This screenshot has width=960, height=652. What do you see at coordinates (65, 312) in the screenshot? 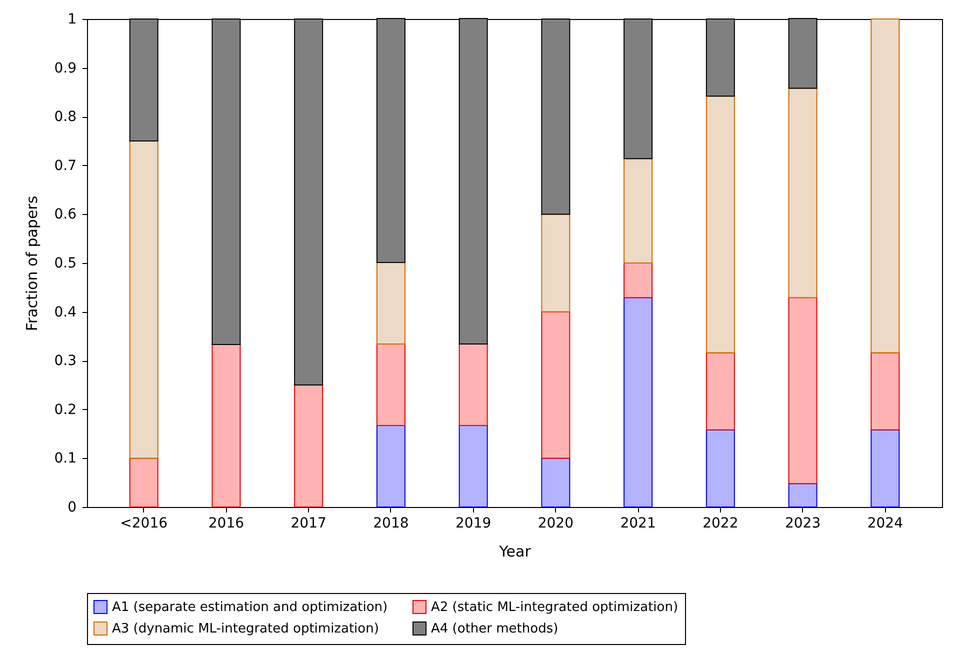
I see `y-tick-label: 0.4` at bounding box center [65, 312].